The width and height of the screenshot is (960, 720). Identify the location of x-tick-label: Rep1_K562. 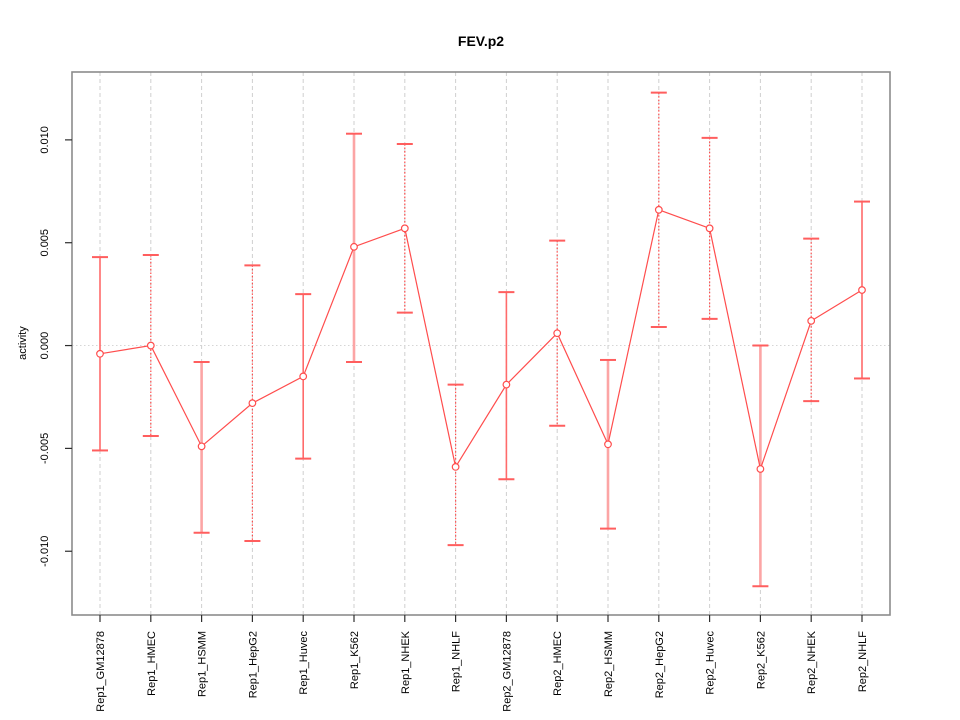
(355, 660).